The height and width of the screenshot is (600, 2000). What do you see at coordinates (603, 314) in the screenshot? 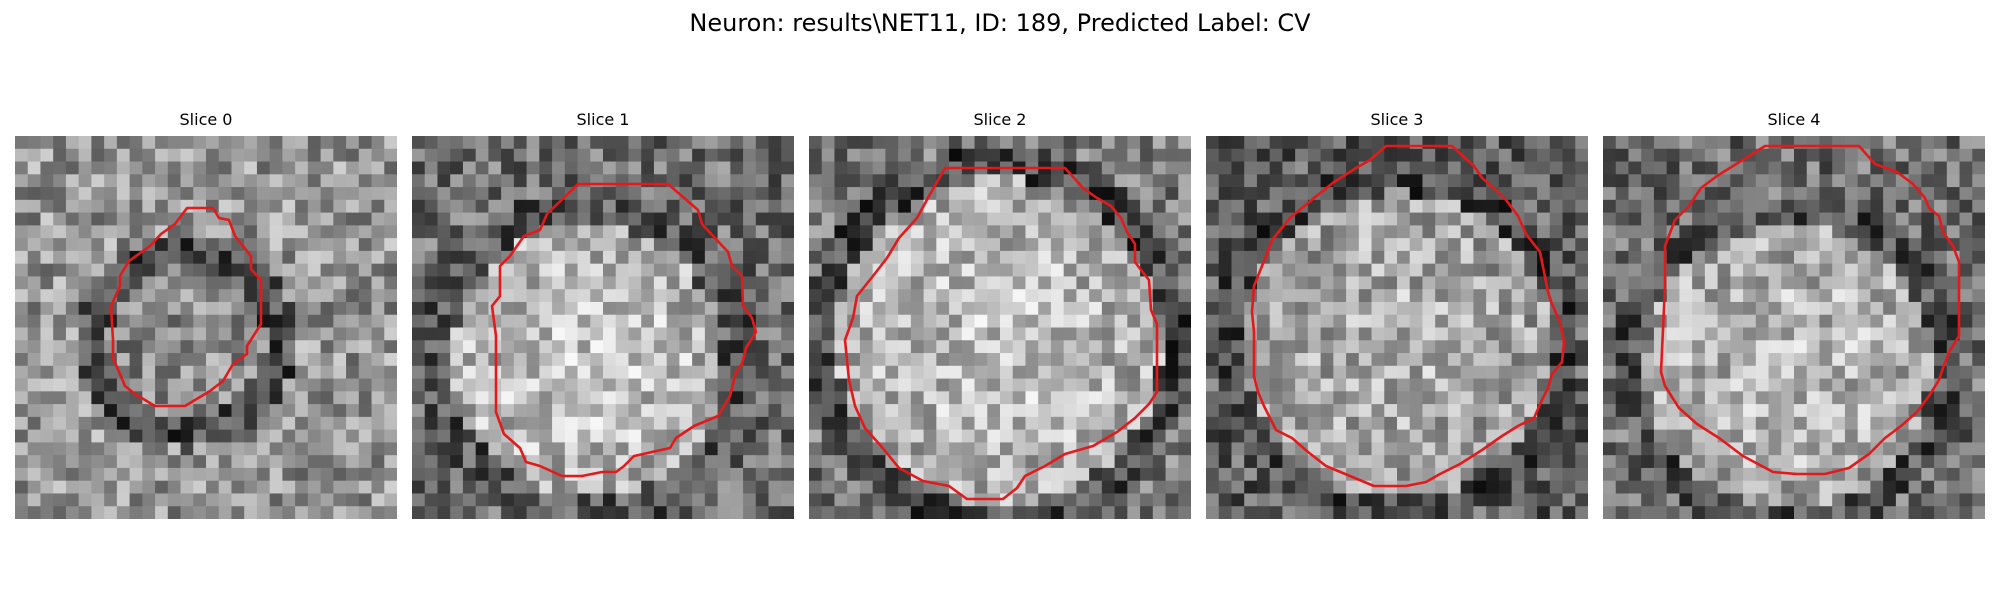
I see `slice-panel-1: Slice 1` at bounding box center [603, 314].